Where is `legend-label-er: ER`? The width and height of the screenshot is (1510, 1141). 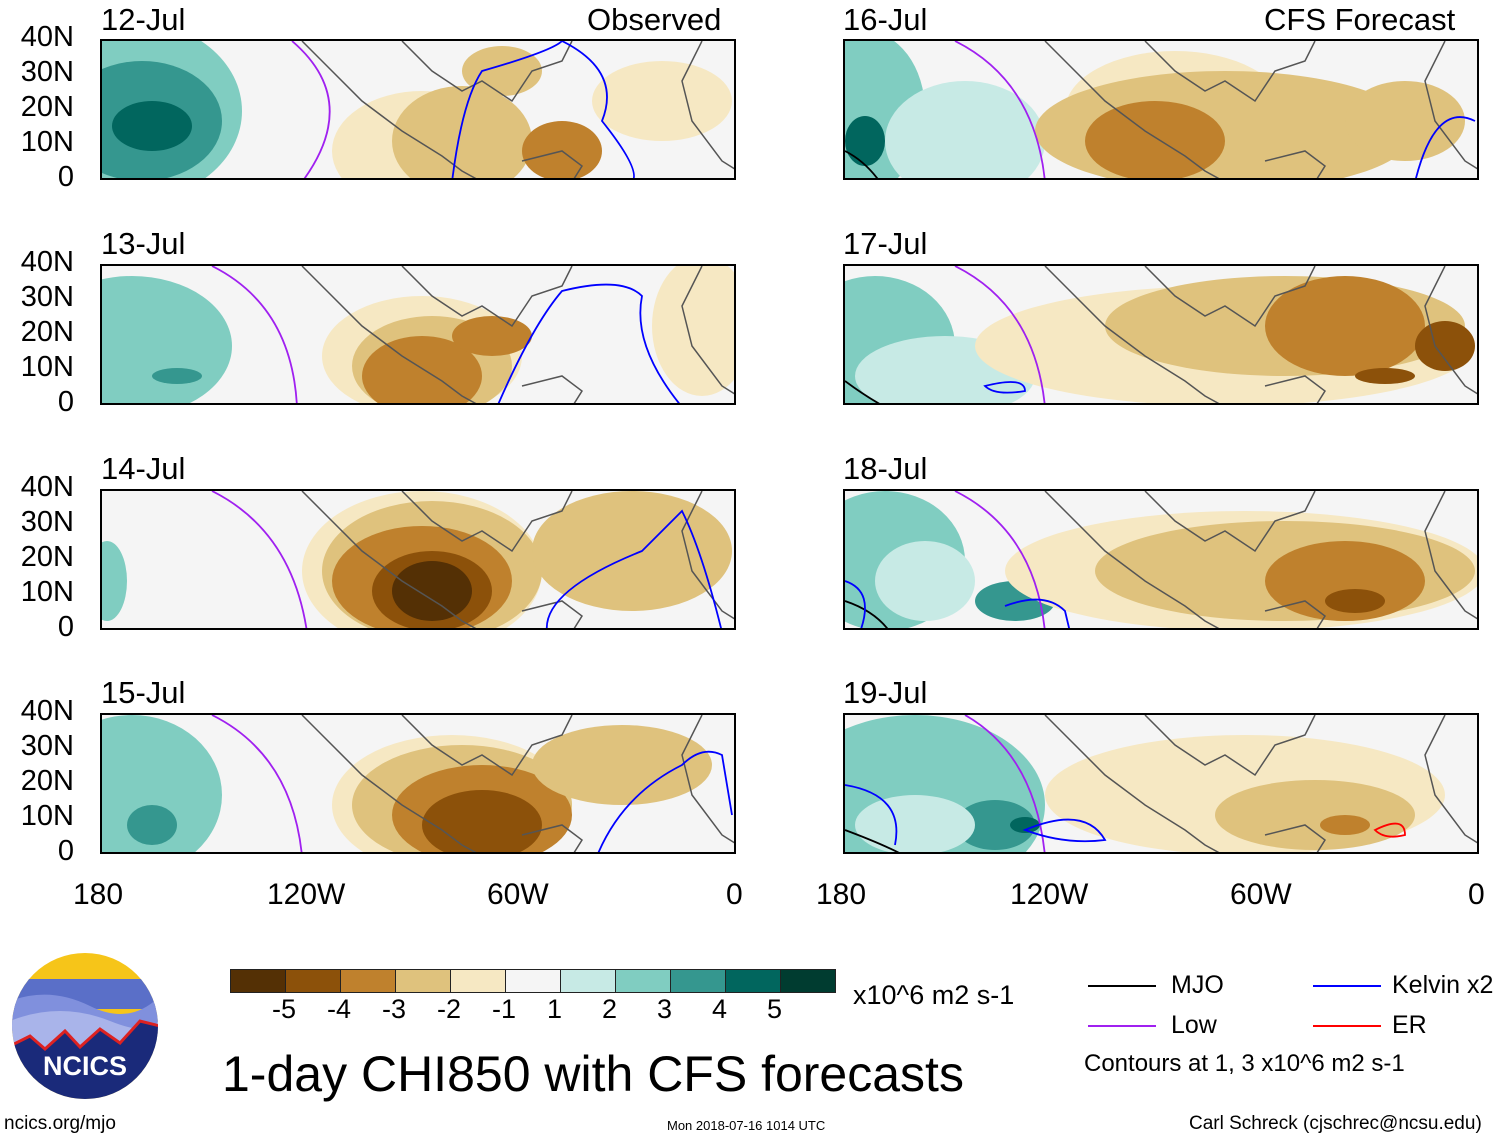 legend-label-er: ER is located at coordinates (1409, 1025).